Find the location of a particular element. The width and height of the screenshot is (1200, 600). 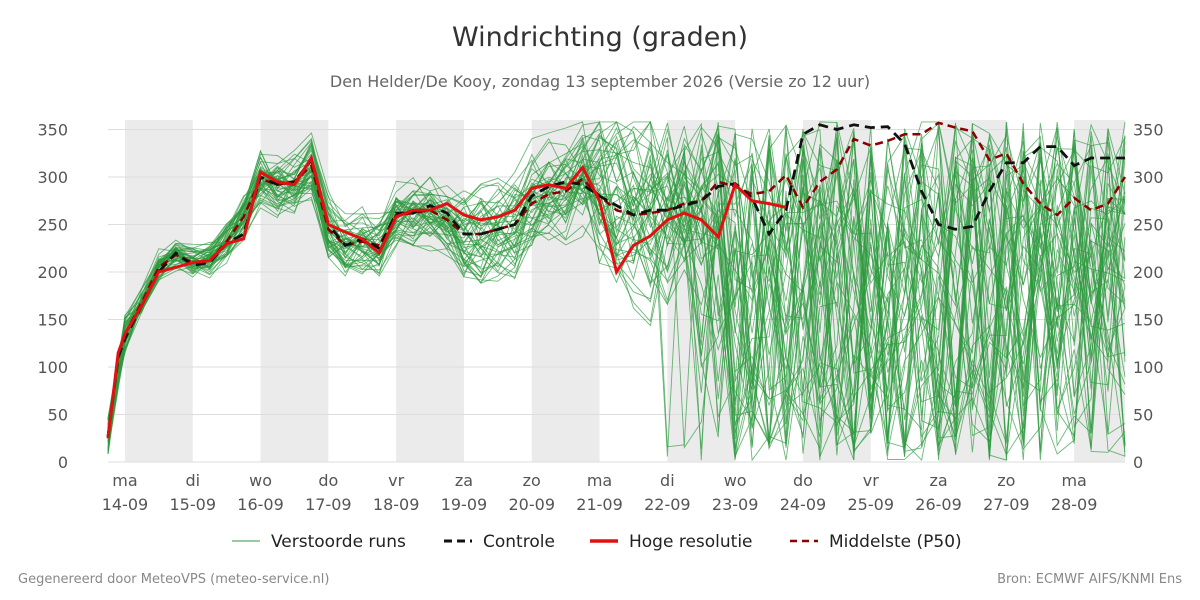

x-tick-date-8: 22-09 is located at coordinates (667, 504).